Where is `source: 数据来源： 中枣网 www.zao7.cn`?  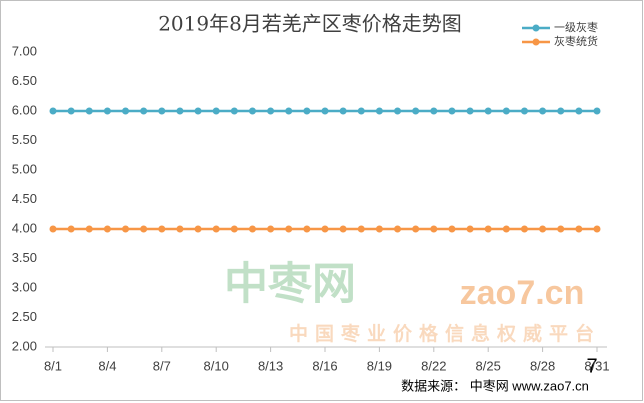
source: 数据来源： 中枣网 www.zao7.cn is located at coordinates (495, 385).